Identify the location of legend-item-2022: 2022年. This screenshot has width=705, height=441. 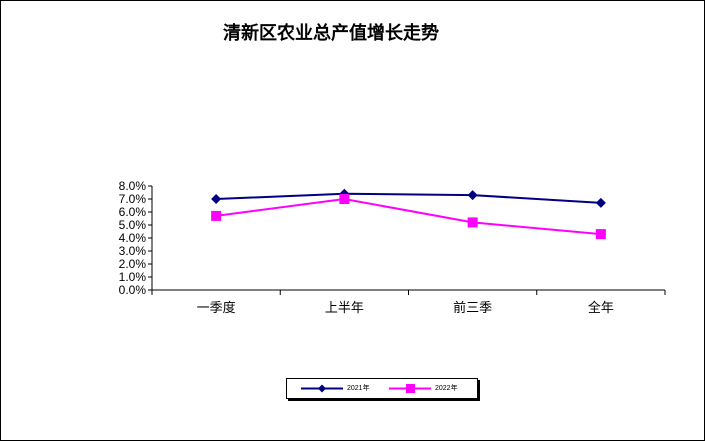
(430, 388).